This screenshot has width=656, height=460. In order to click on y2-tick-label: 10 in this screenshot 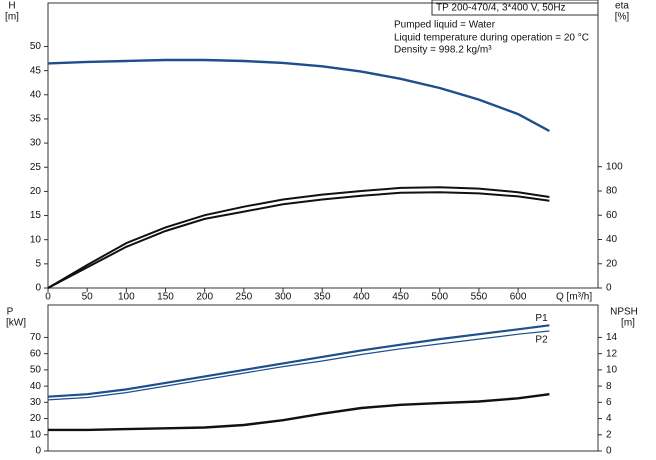, I will do `click(612, 370)`.